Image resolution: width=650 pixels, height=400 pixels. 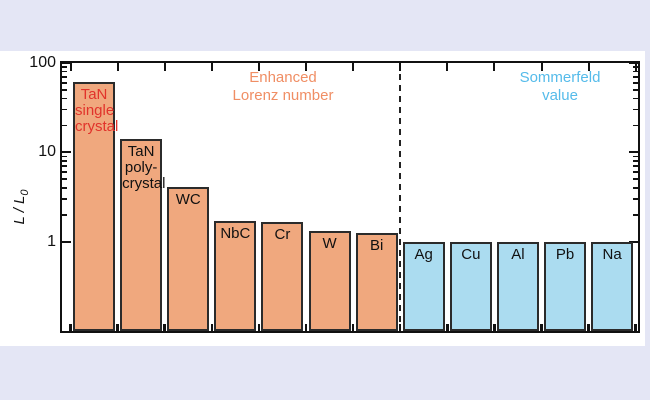 I want to click on bar-bi: Bi, so click(x=376, y=282).